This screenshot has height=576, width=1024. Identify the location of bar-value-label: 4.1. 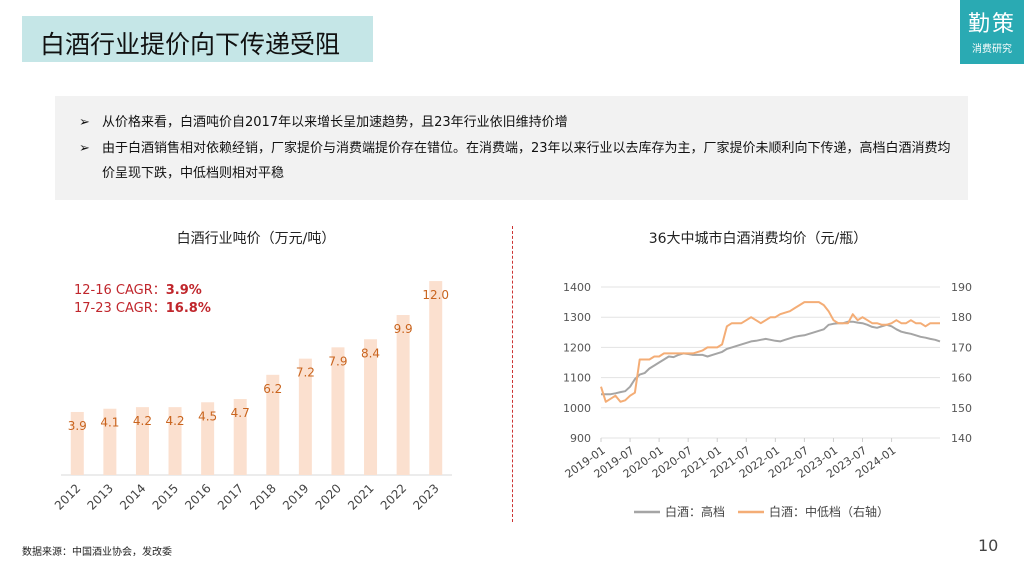
(109, 423).